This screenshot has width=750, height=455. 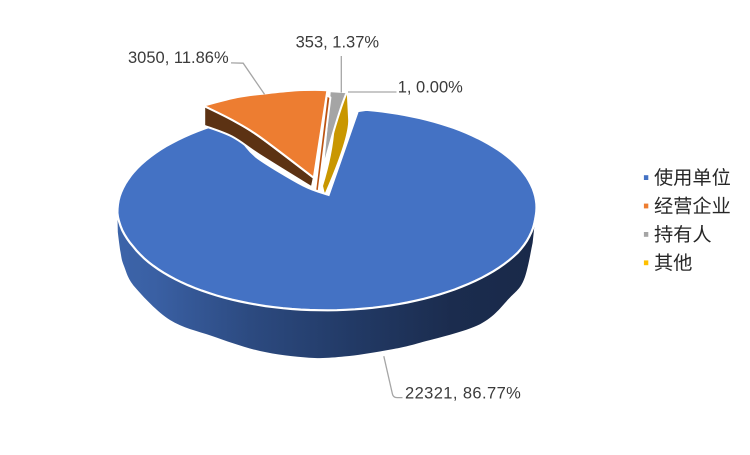 What do you see at coordinates (178, 58) in the screenshot?
I see `svg-text: 3050, 11.86%` at bounding box center [178, 58].